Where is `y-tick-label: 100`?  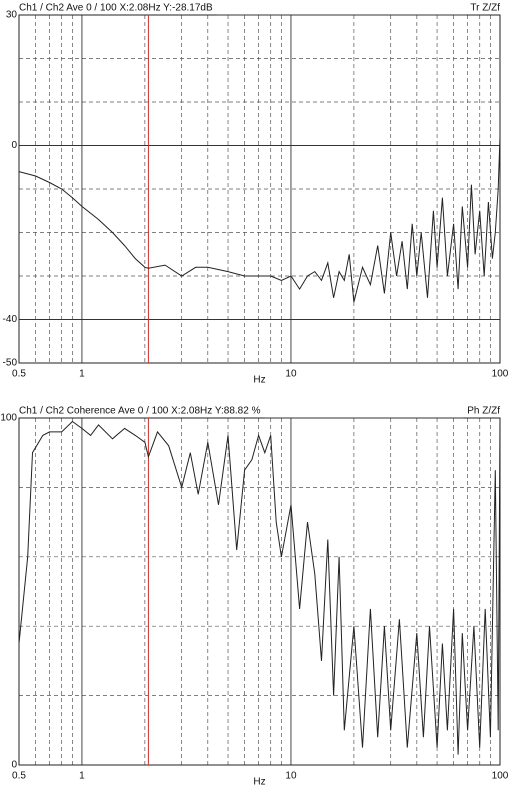 y-tick-label: 100 is located at coordinates (8, 418).